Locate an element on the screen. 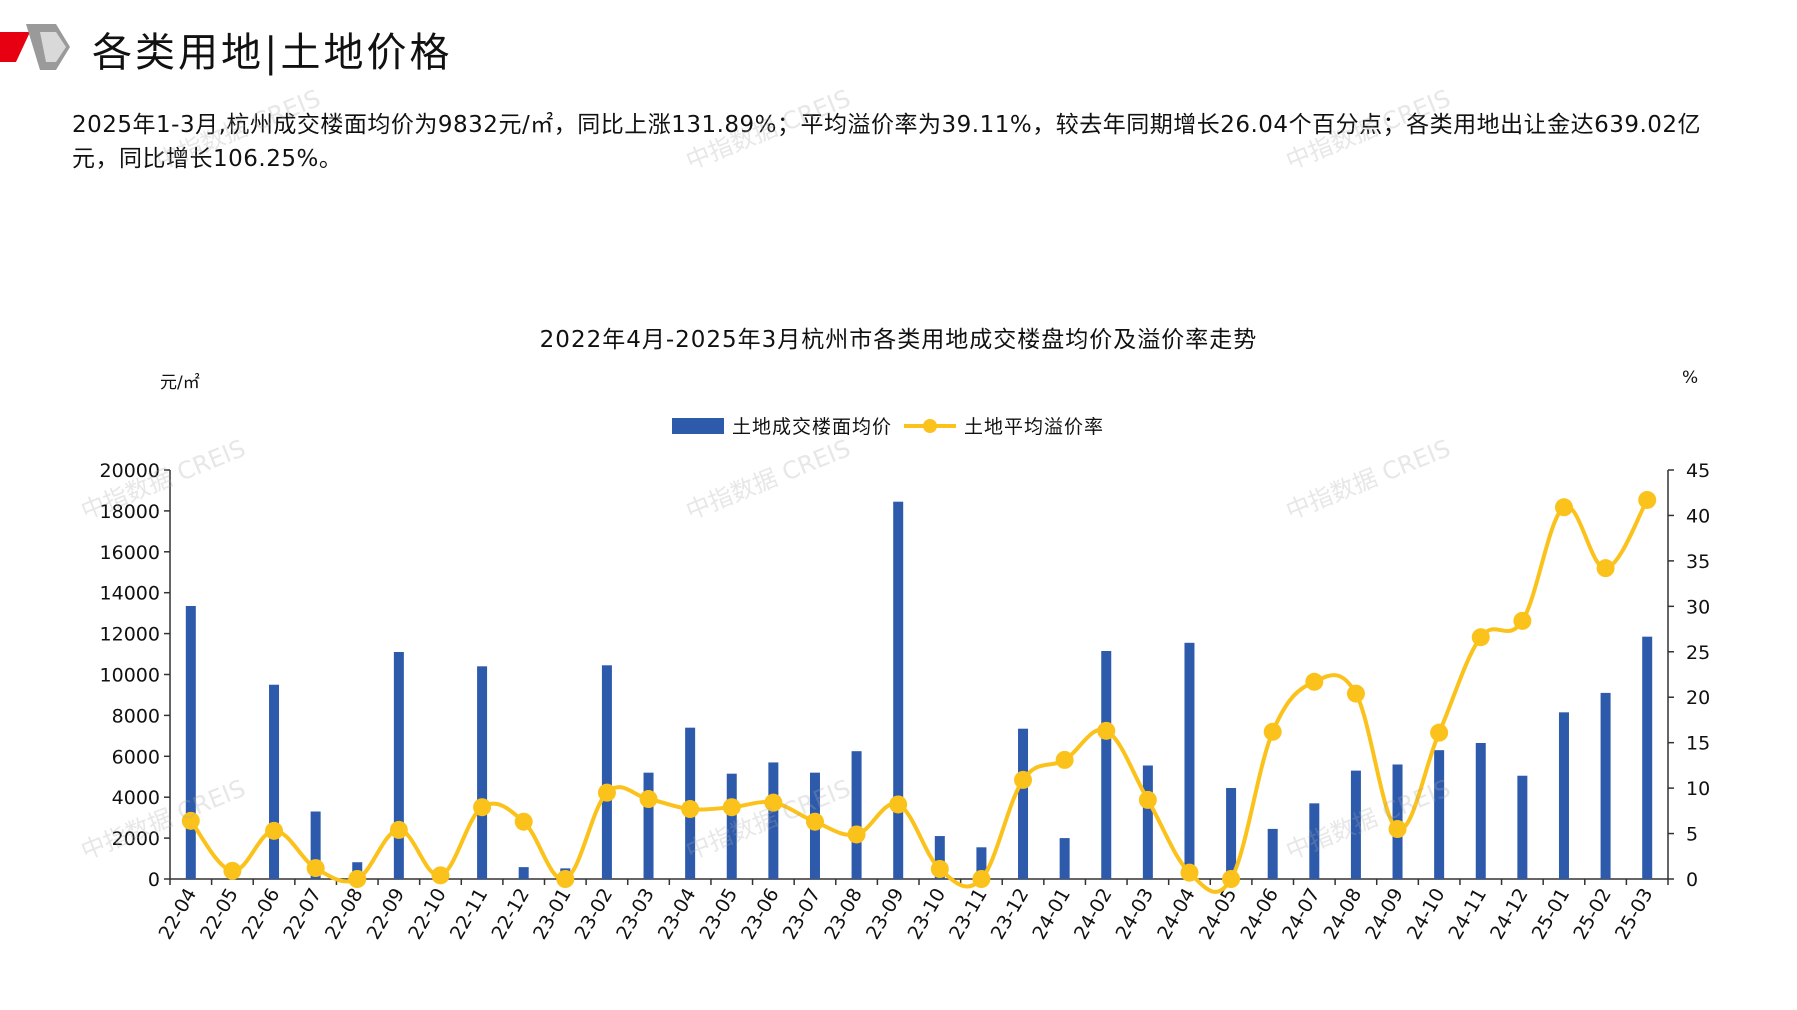 This screenshot has height=1010, width=1797. left-tick-label: 2000 is located at coordinates (136, 839).